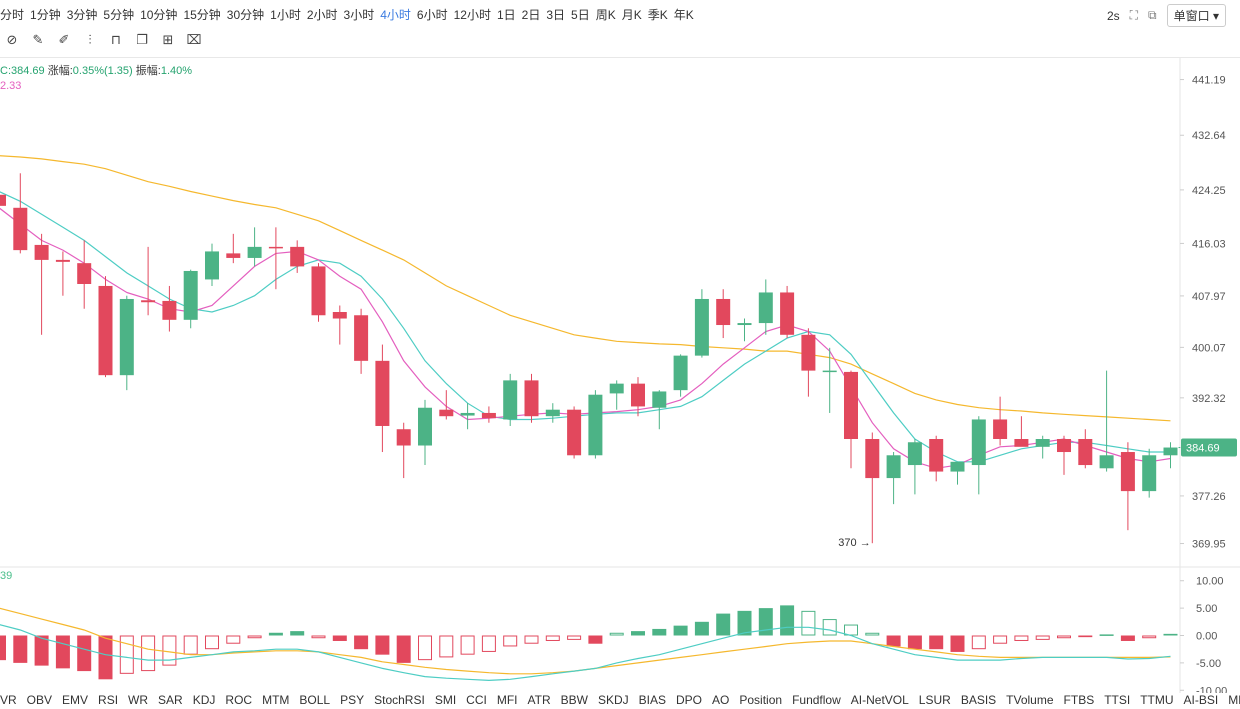 This screenshot has height=709, width=1240. What do you see at coordinates (39, 700) in the screenshot?
I see `indicator-tab-obv: OBV` at bounding box center [39, 700].